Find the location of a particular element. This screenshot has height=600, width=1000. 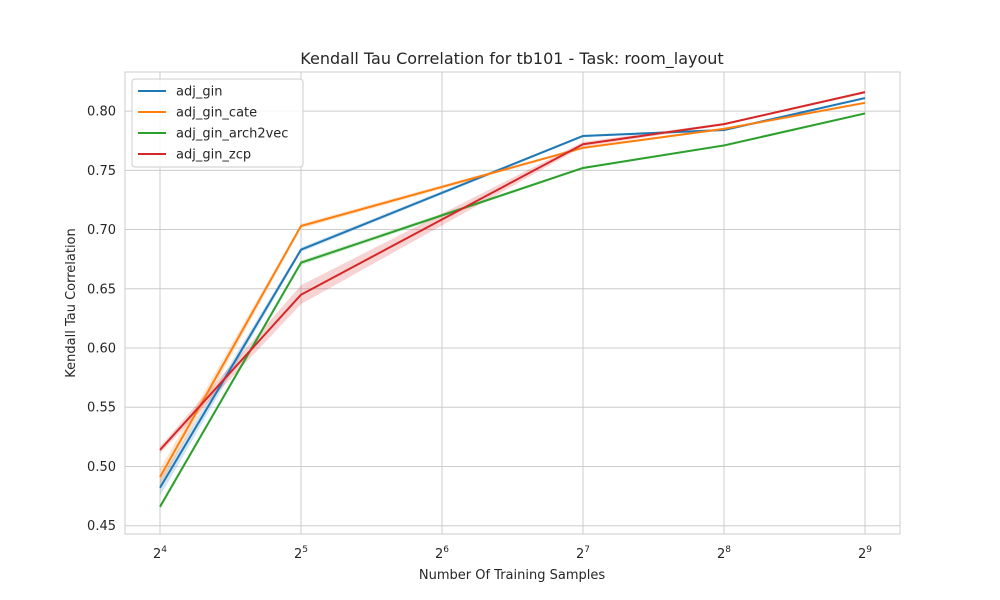

x-tick-exponent: 9 is located at coordinates (869, 550).